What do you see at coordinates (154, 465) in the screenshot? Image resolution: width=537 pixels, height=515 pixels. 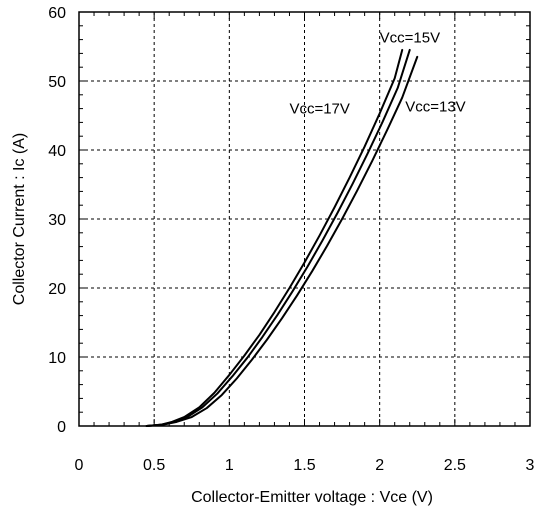 I see `x-tick-label: 0.5` at bounding box center [154, 465].